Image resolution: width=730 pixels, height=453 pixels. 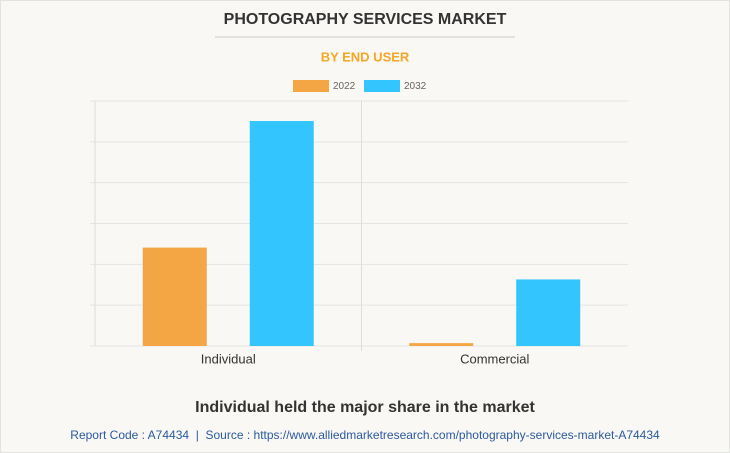 I want to click on legend-label: 2032, so click(x=415, y=86).